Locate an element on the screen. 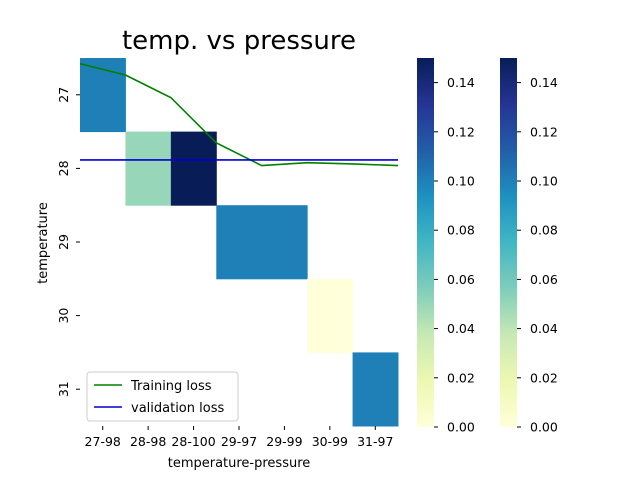 The width and height of the screenshot is (640, 484). x-tick-label: 29-97 is located at coordinates (239, 441).